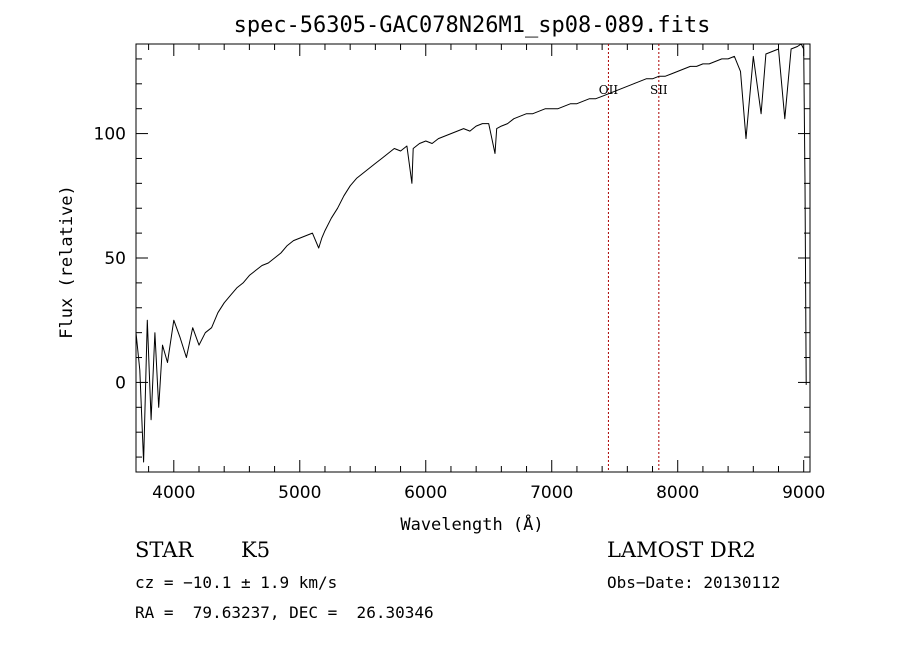  I want to click on observation-date: Obs−Date: 20130112, so click(694, 582).